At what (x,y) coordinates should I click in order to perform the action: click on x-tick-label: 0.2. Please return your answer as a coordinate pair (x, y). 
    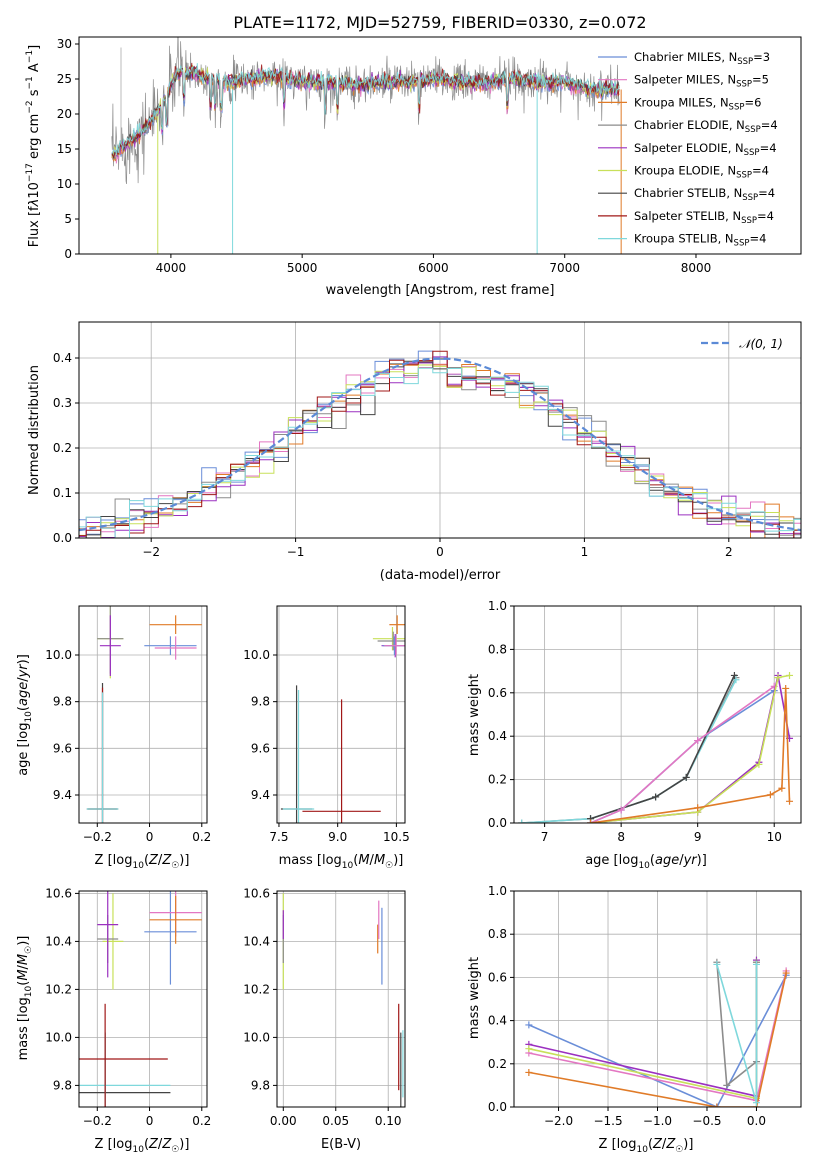
    Looking at the image, I should click on (201, 1121).